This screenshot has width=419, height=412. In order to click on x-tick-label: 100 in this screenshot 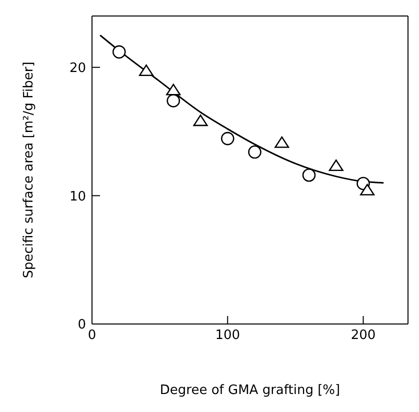, I will do `click(227, 336)`.